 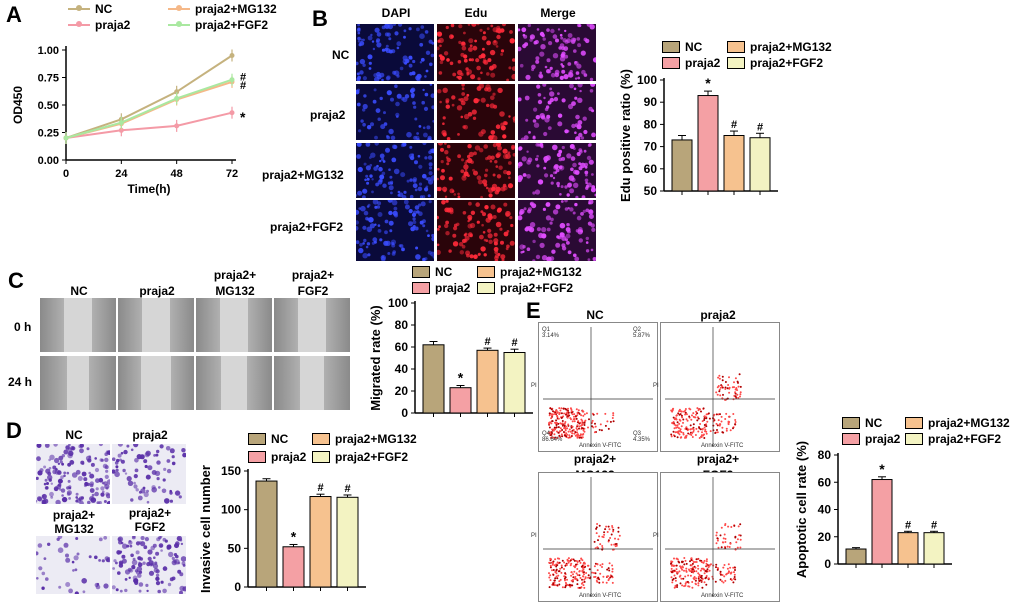 What do you see at coordinates (73, 474) in the screenshot?
I see `d-image-r0-c0` at bounding box center [73, 474].